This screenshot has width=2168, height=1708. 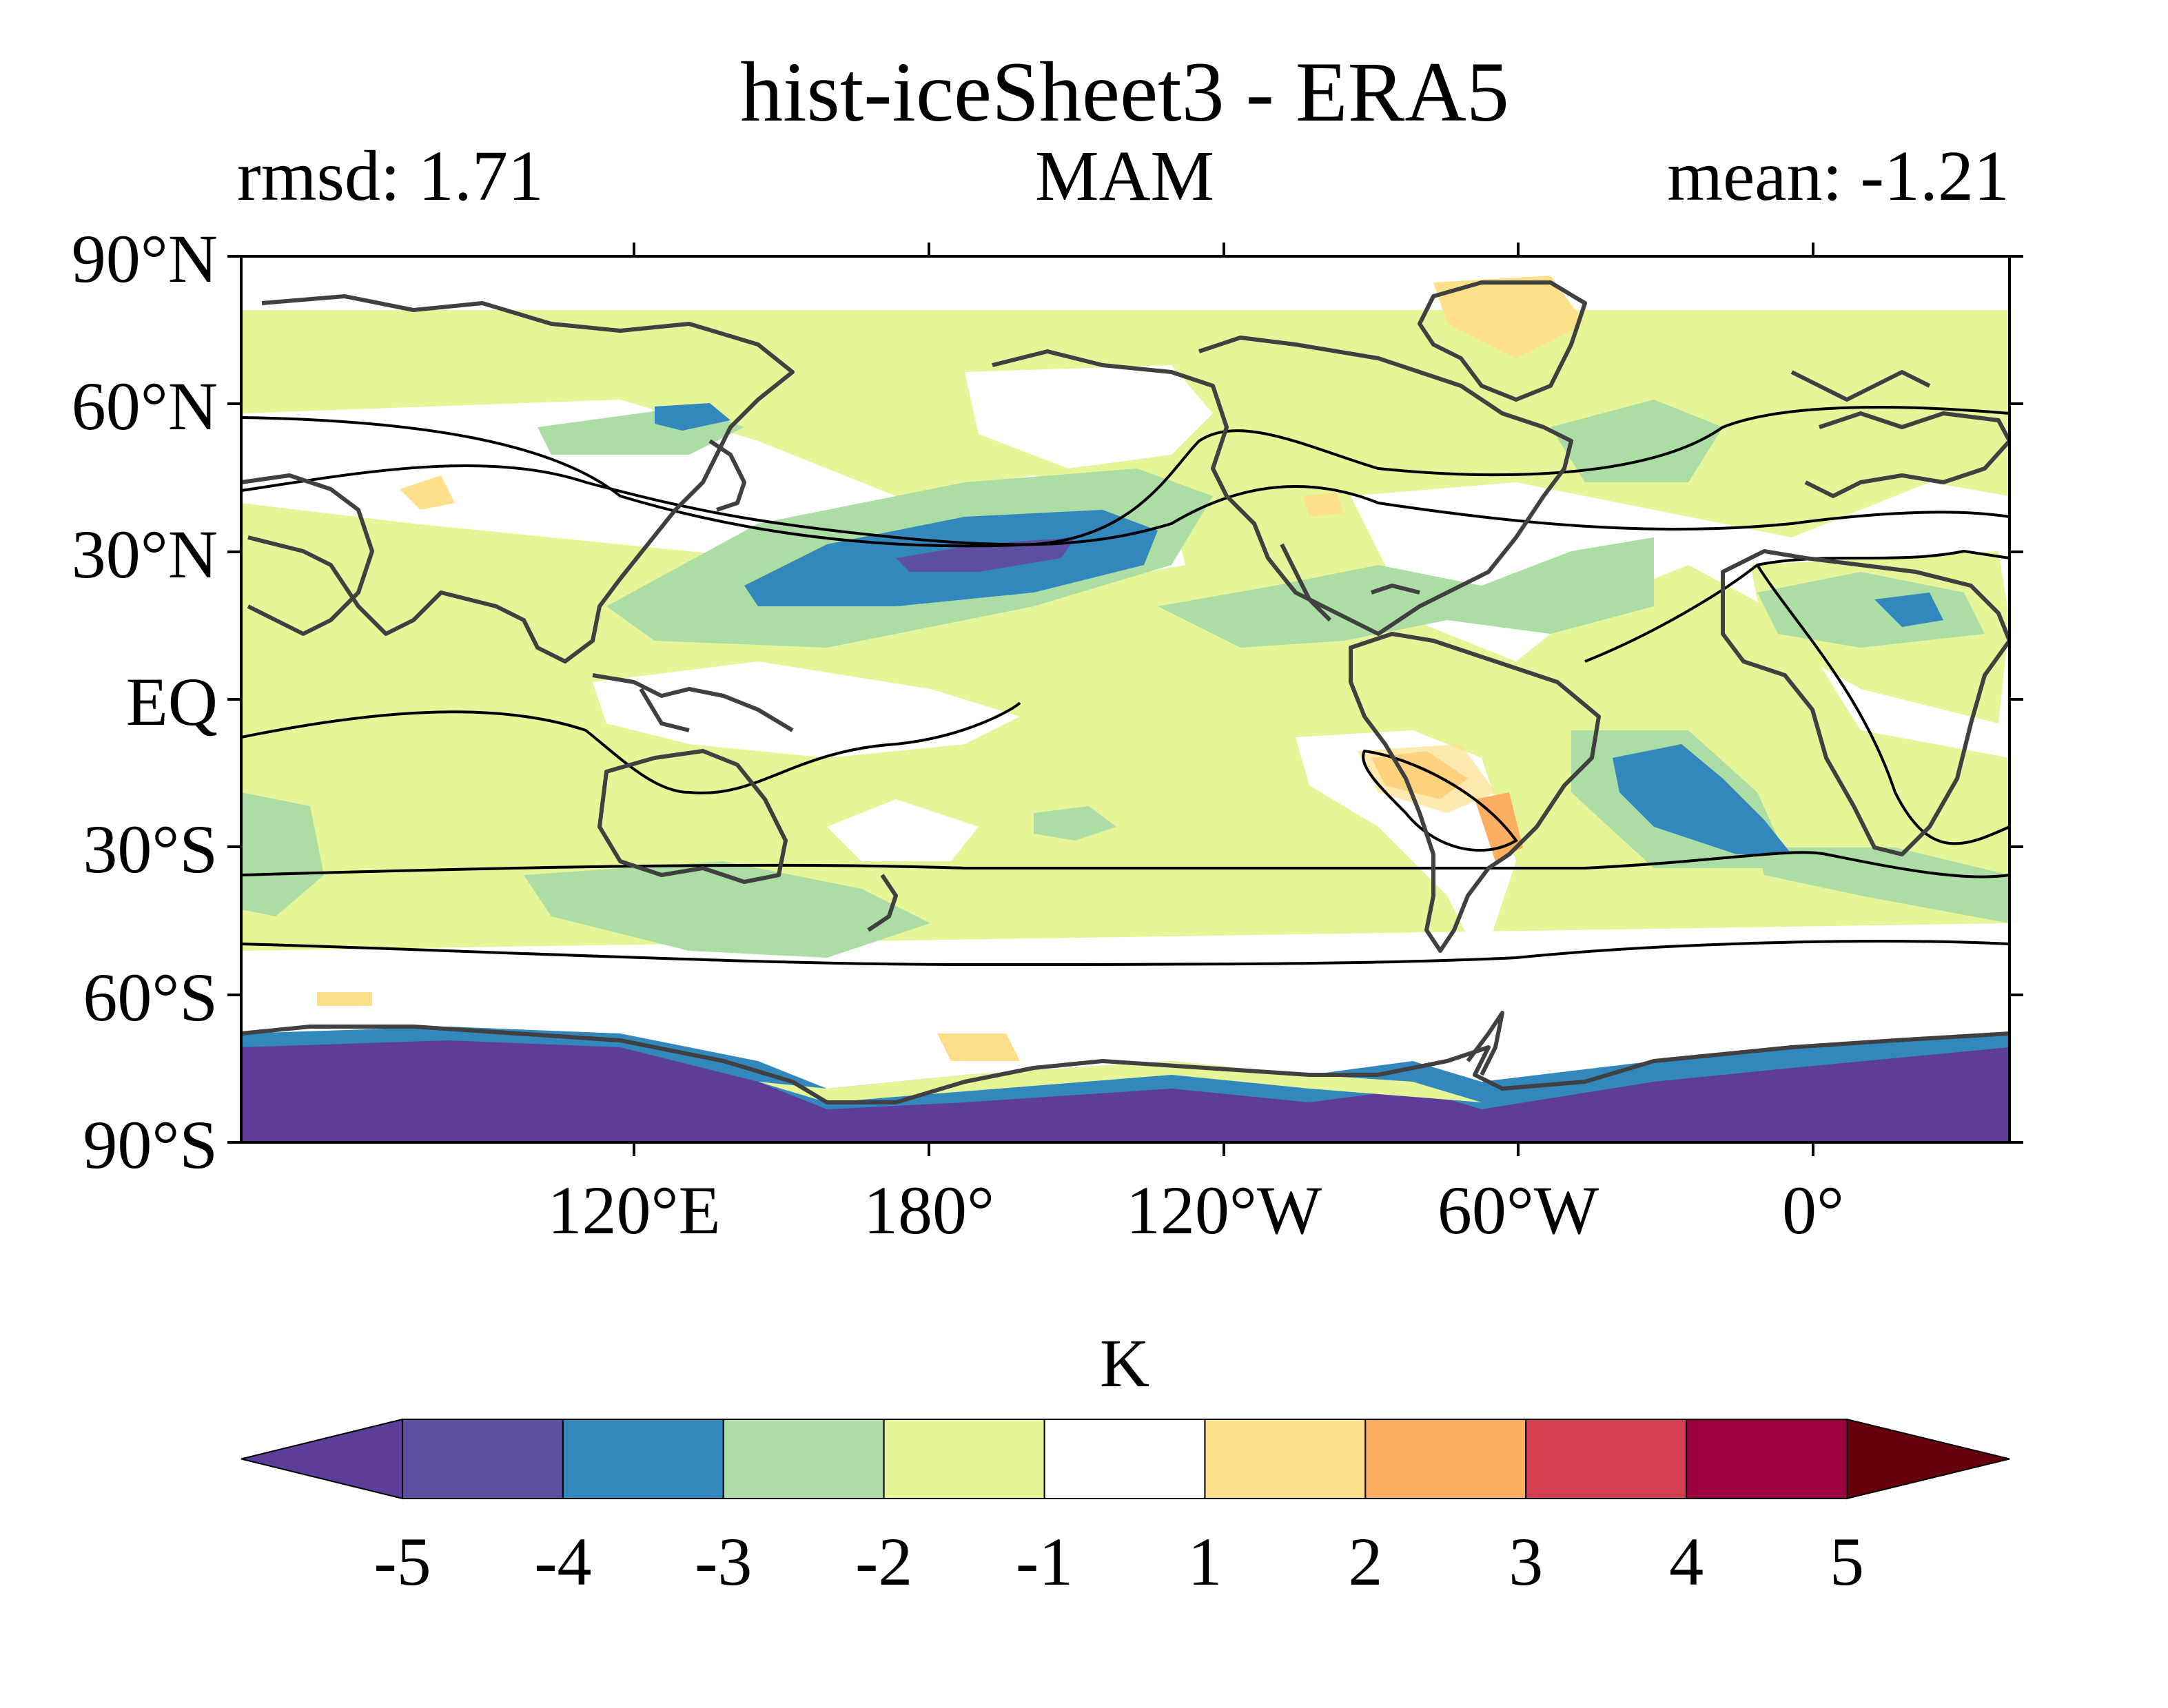 What do you see at coordinates (402, 1561) in the screenshot?
I see `colorbar-tick-label: -5` at bounding box center [402, 1561].